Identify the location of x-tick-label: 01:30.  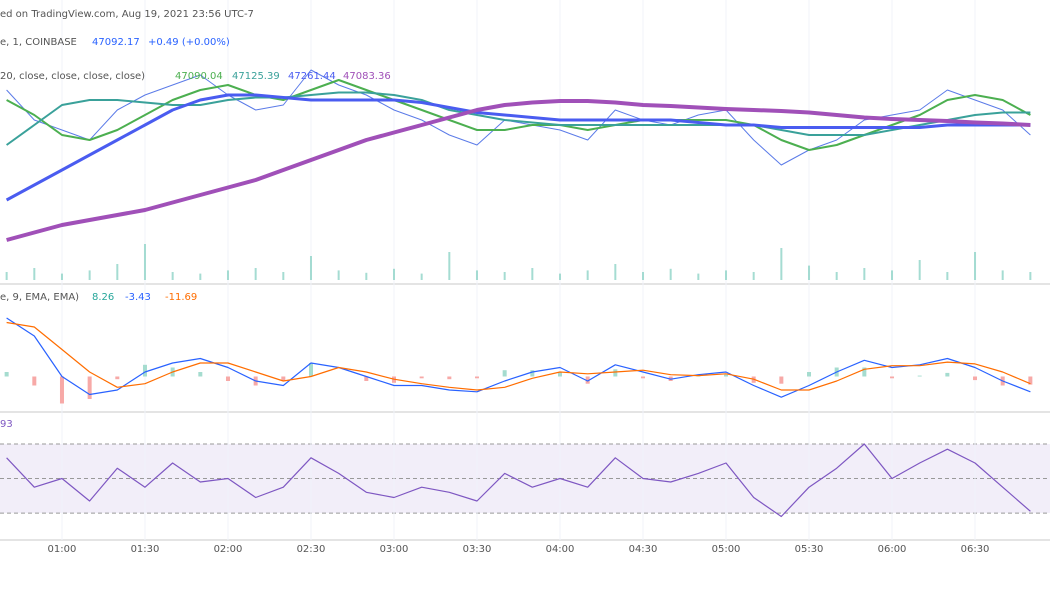
(145, 549).